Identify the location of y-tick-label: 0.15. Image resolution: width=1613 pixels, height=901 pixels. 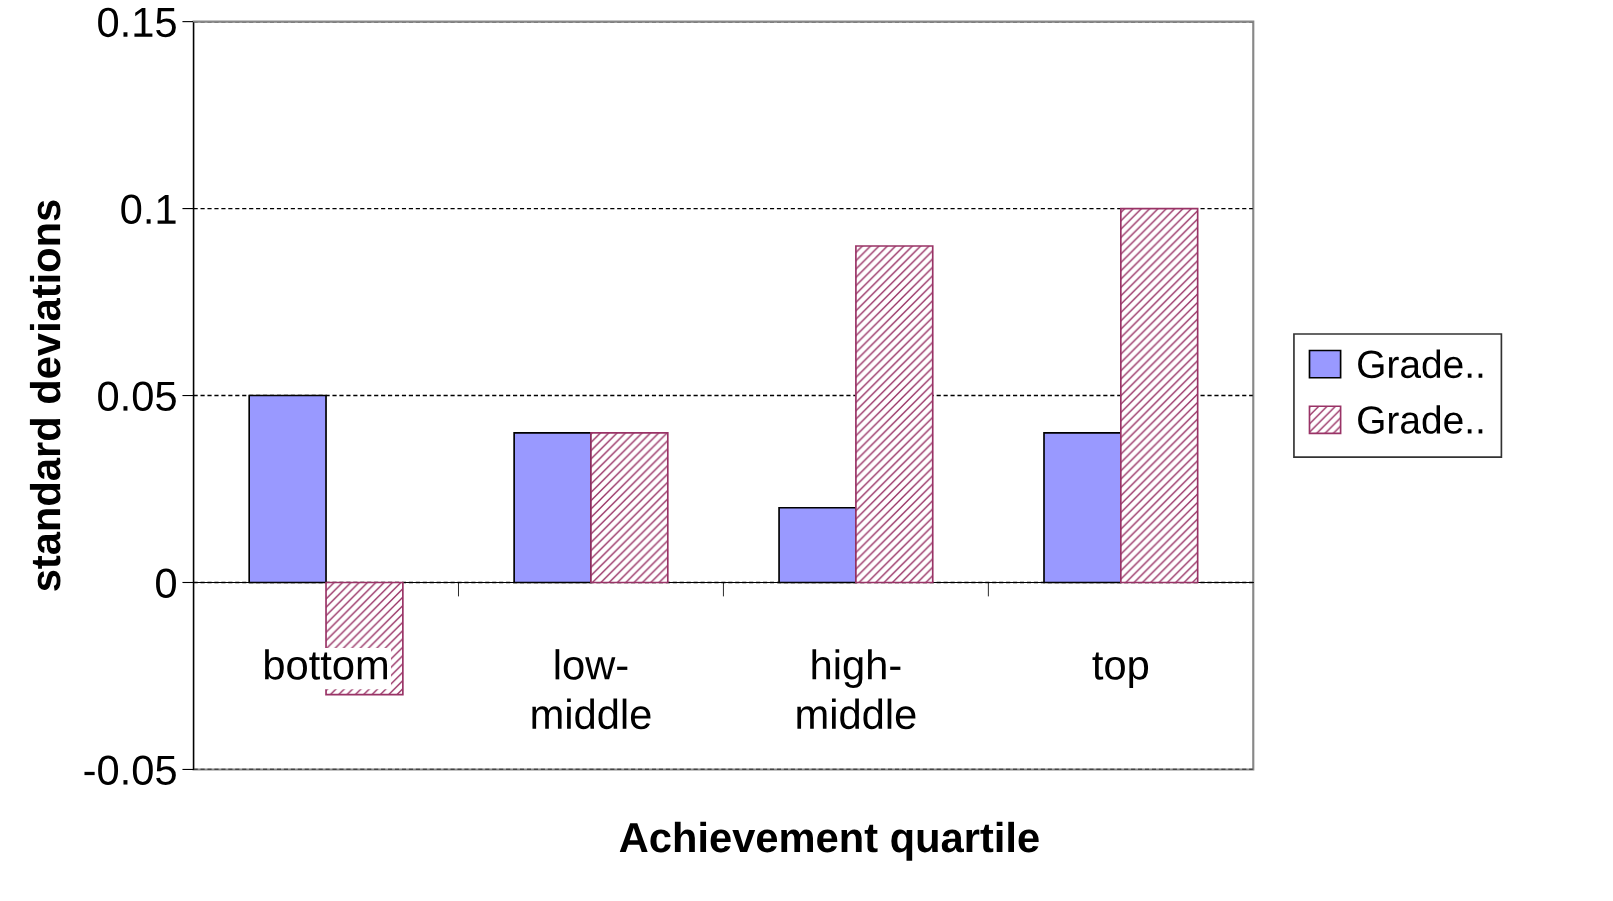
(137, 22).